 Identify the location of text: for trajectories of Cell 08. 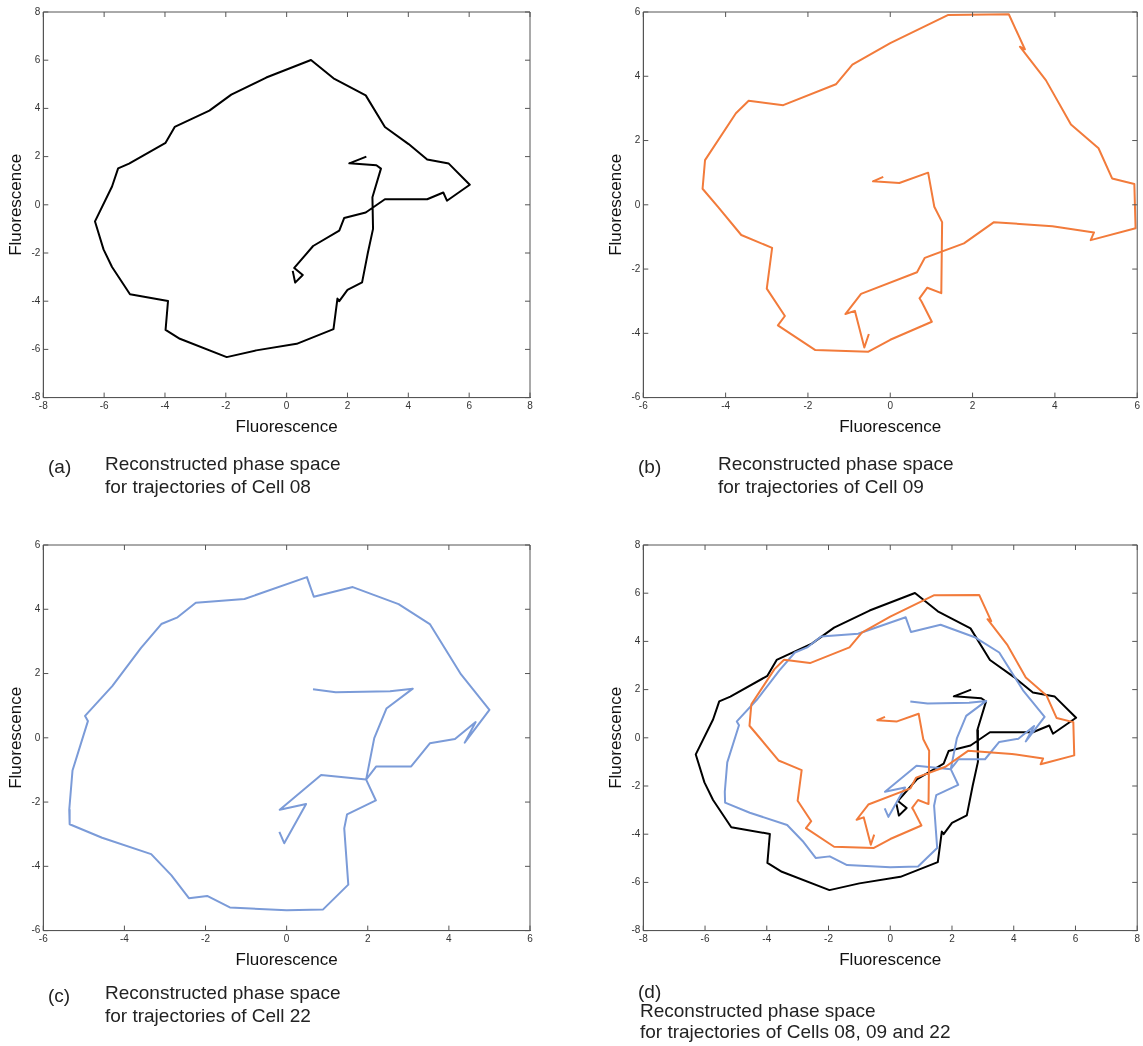
(208, 486).